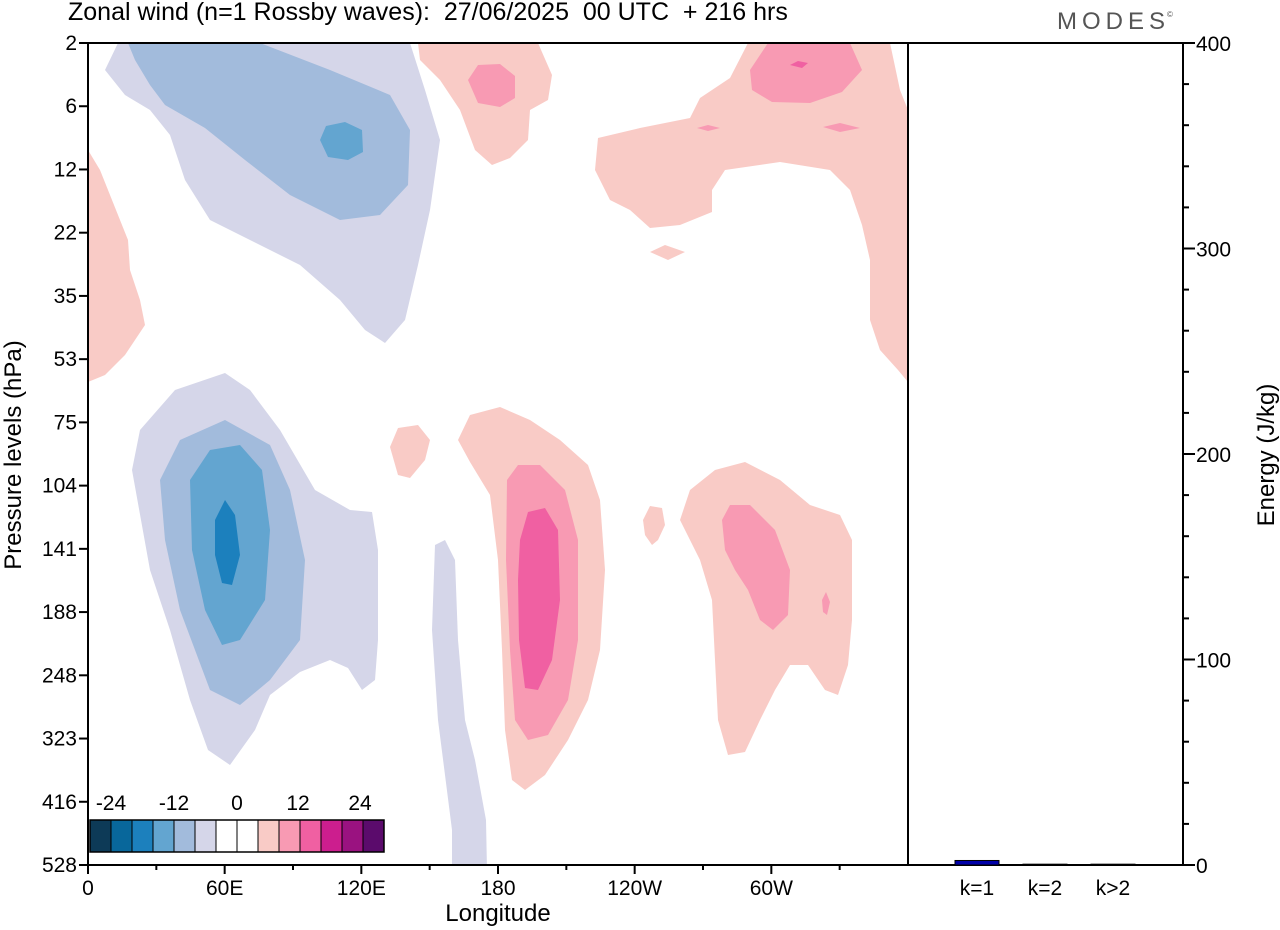 The height and width of the screenshot is (930, 1280). I want to click on longitude-axis: 0 60E 120E 180 120W 60W, so click(461, 882).